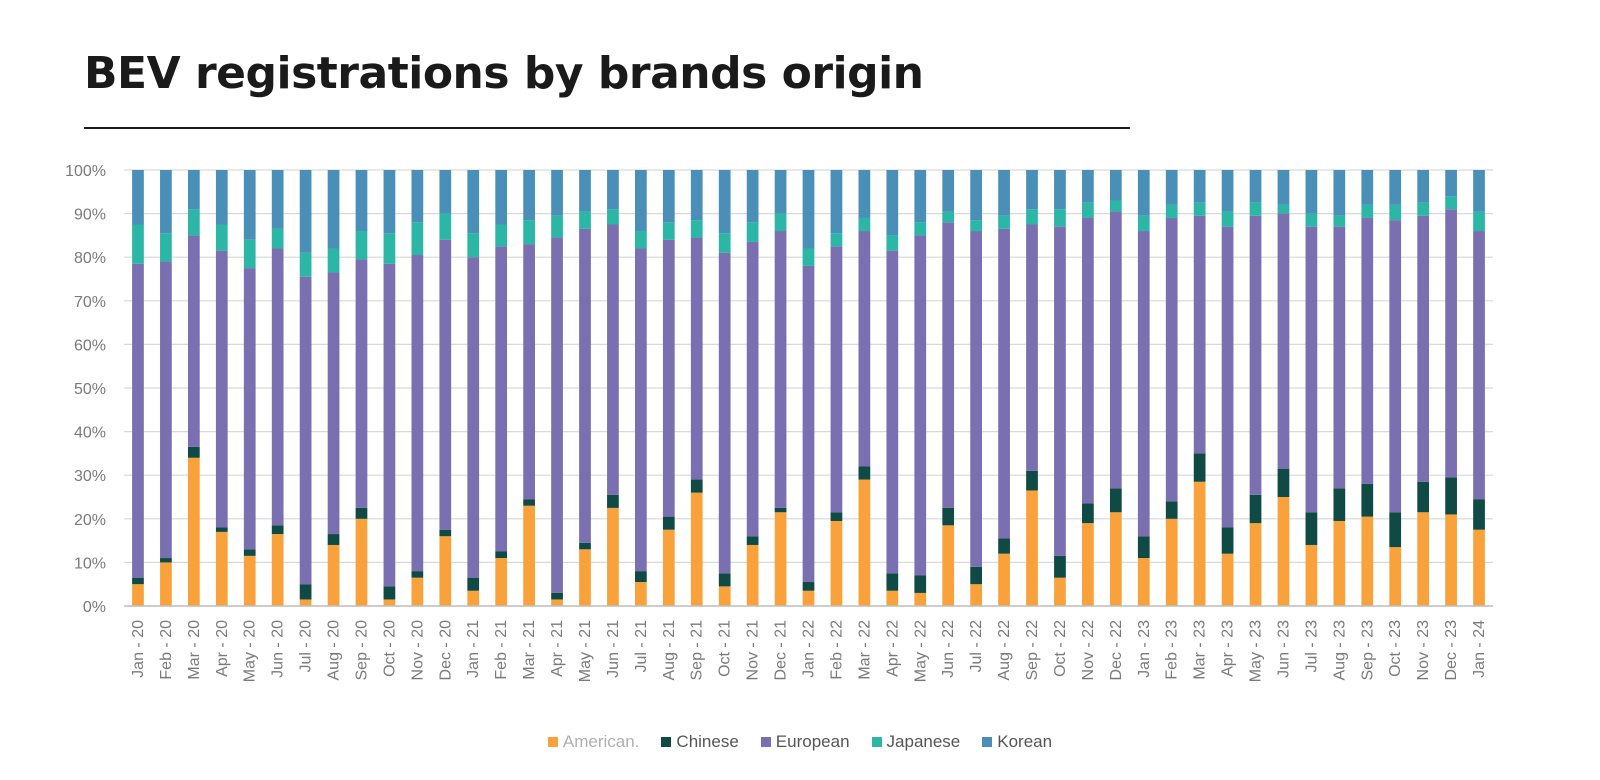  Describe the element at coordinates (1144, 649) in the screenshot. I see `x-tick-label: Jan - 23` at that location.